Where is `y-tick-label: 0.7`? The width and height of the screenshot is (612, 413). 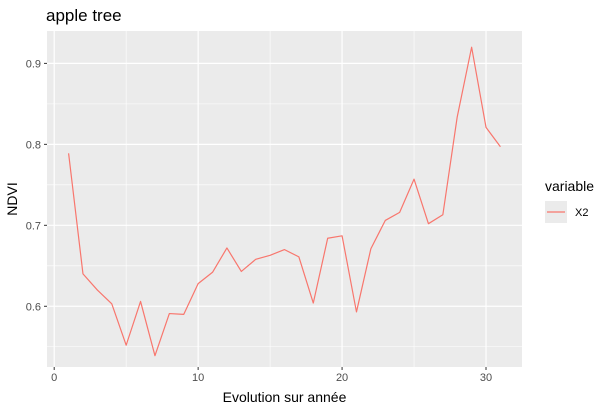
y-tick-label: 0.7 is located at coordinates (33, 226).